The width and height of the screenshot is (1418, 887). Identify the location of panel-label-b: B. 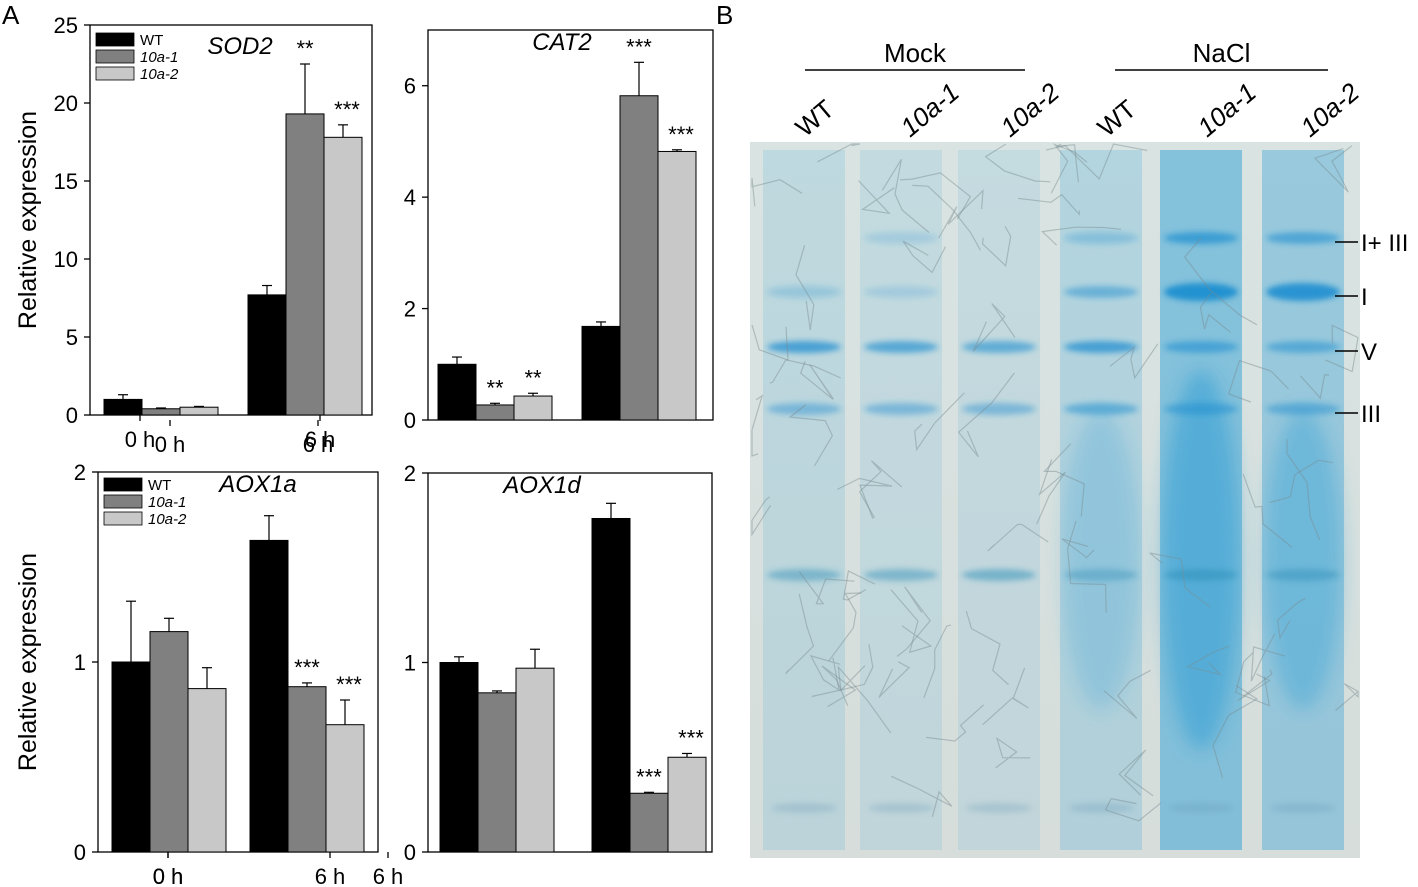
(724, 15).